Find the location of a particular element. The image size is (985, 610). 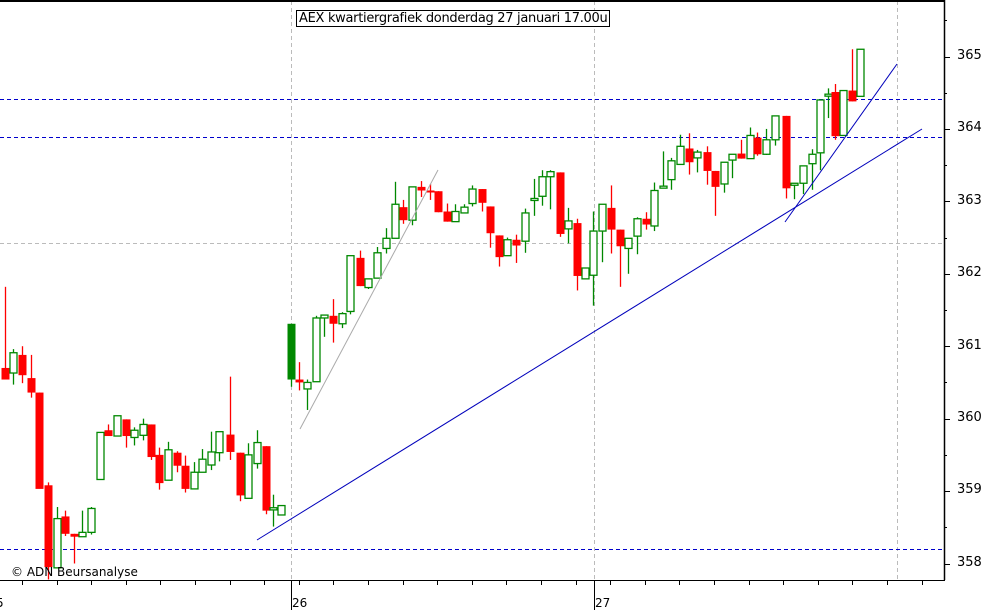

y-tick-label: 363 is located at coordinates (969, 200).